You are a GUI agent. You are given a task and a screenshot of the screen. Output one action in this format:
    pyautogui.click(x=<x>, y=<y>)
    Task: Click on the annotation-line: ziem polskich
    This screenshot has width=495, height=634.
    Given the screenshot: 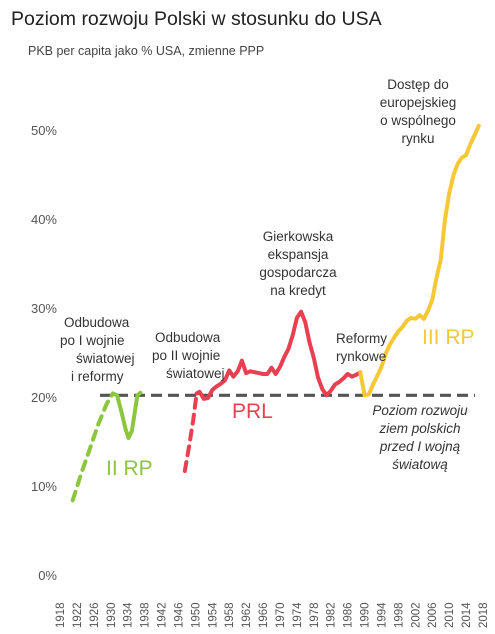 What is the action you would take?
    pyautogui.click(x=419, y=428)
    